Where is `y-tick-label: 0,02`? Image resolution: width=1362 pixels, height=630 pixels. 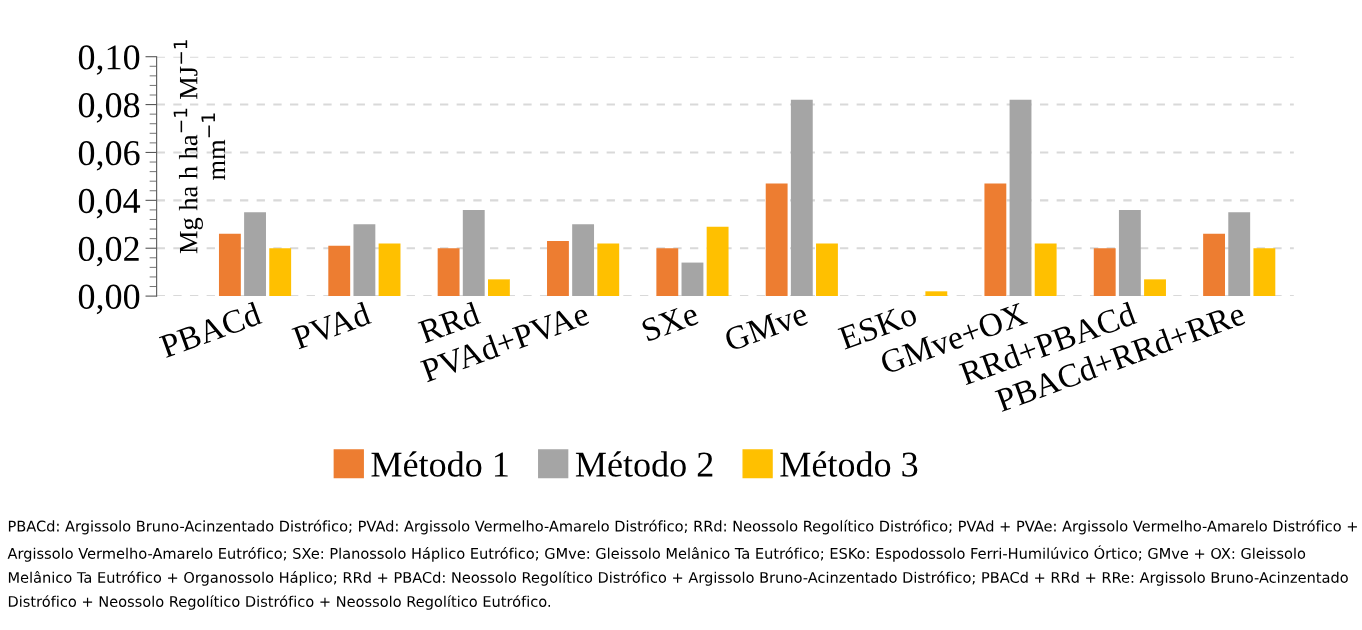 y-tick-label: 0,02 is located at coordinates (108, 251).